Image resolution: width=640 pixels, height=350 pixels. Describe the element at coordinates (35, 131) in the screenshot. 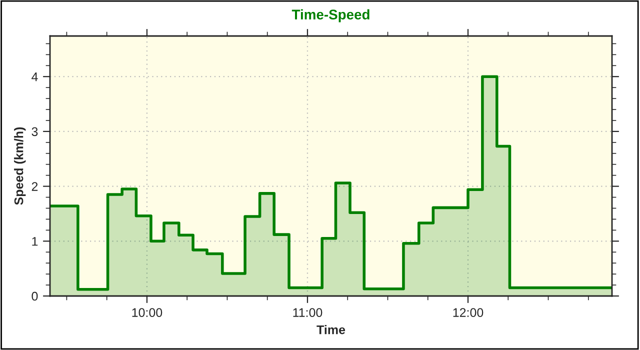

I see `y-tick-label: 3` at that location.